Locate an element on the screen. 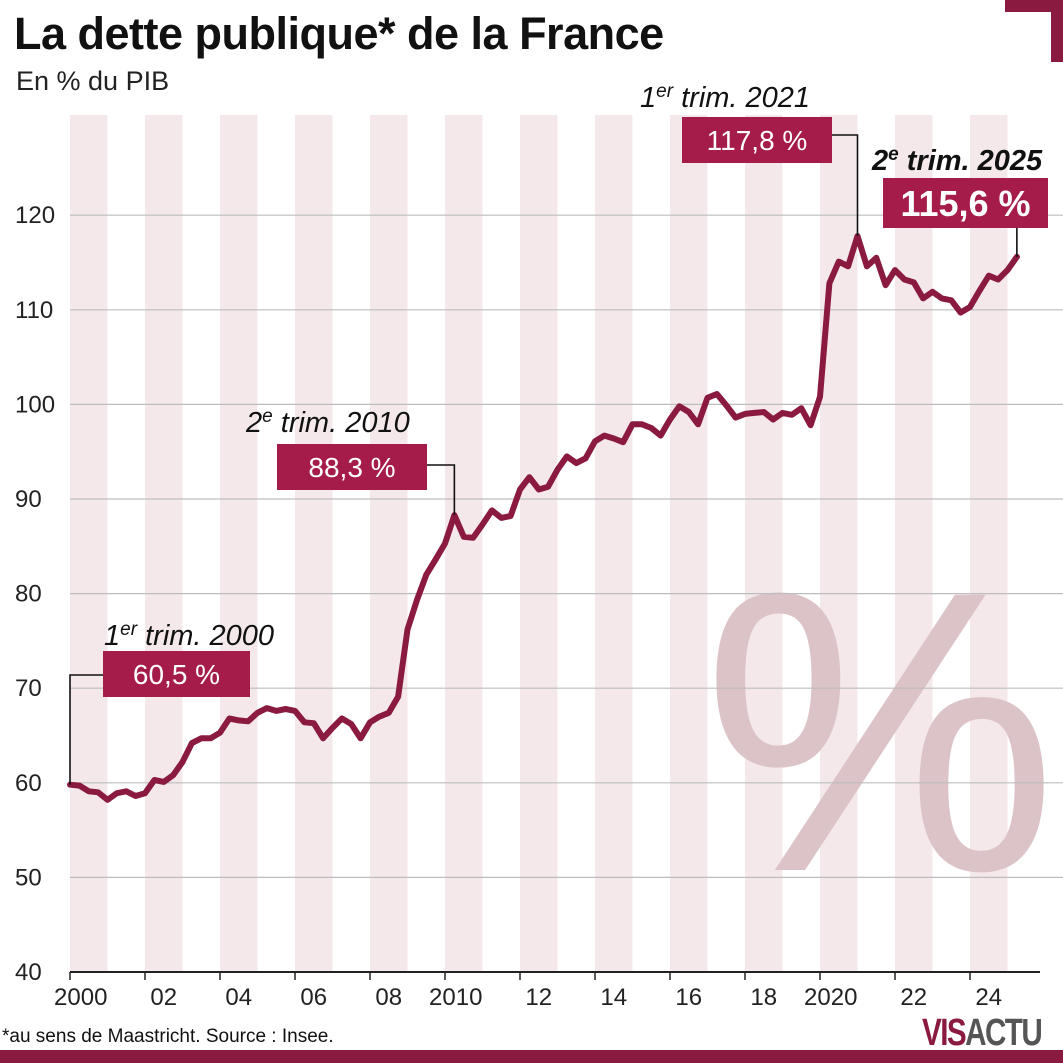 The width and height of the screenshot is (1063, 1063). bottom-bar is located at coordinates (531, 1056).